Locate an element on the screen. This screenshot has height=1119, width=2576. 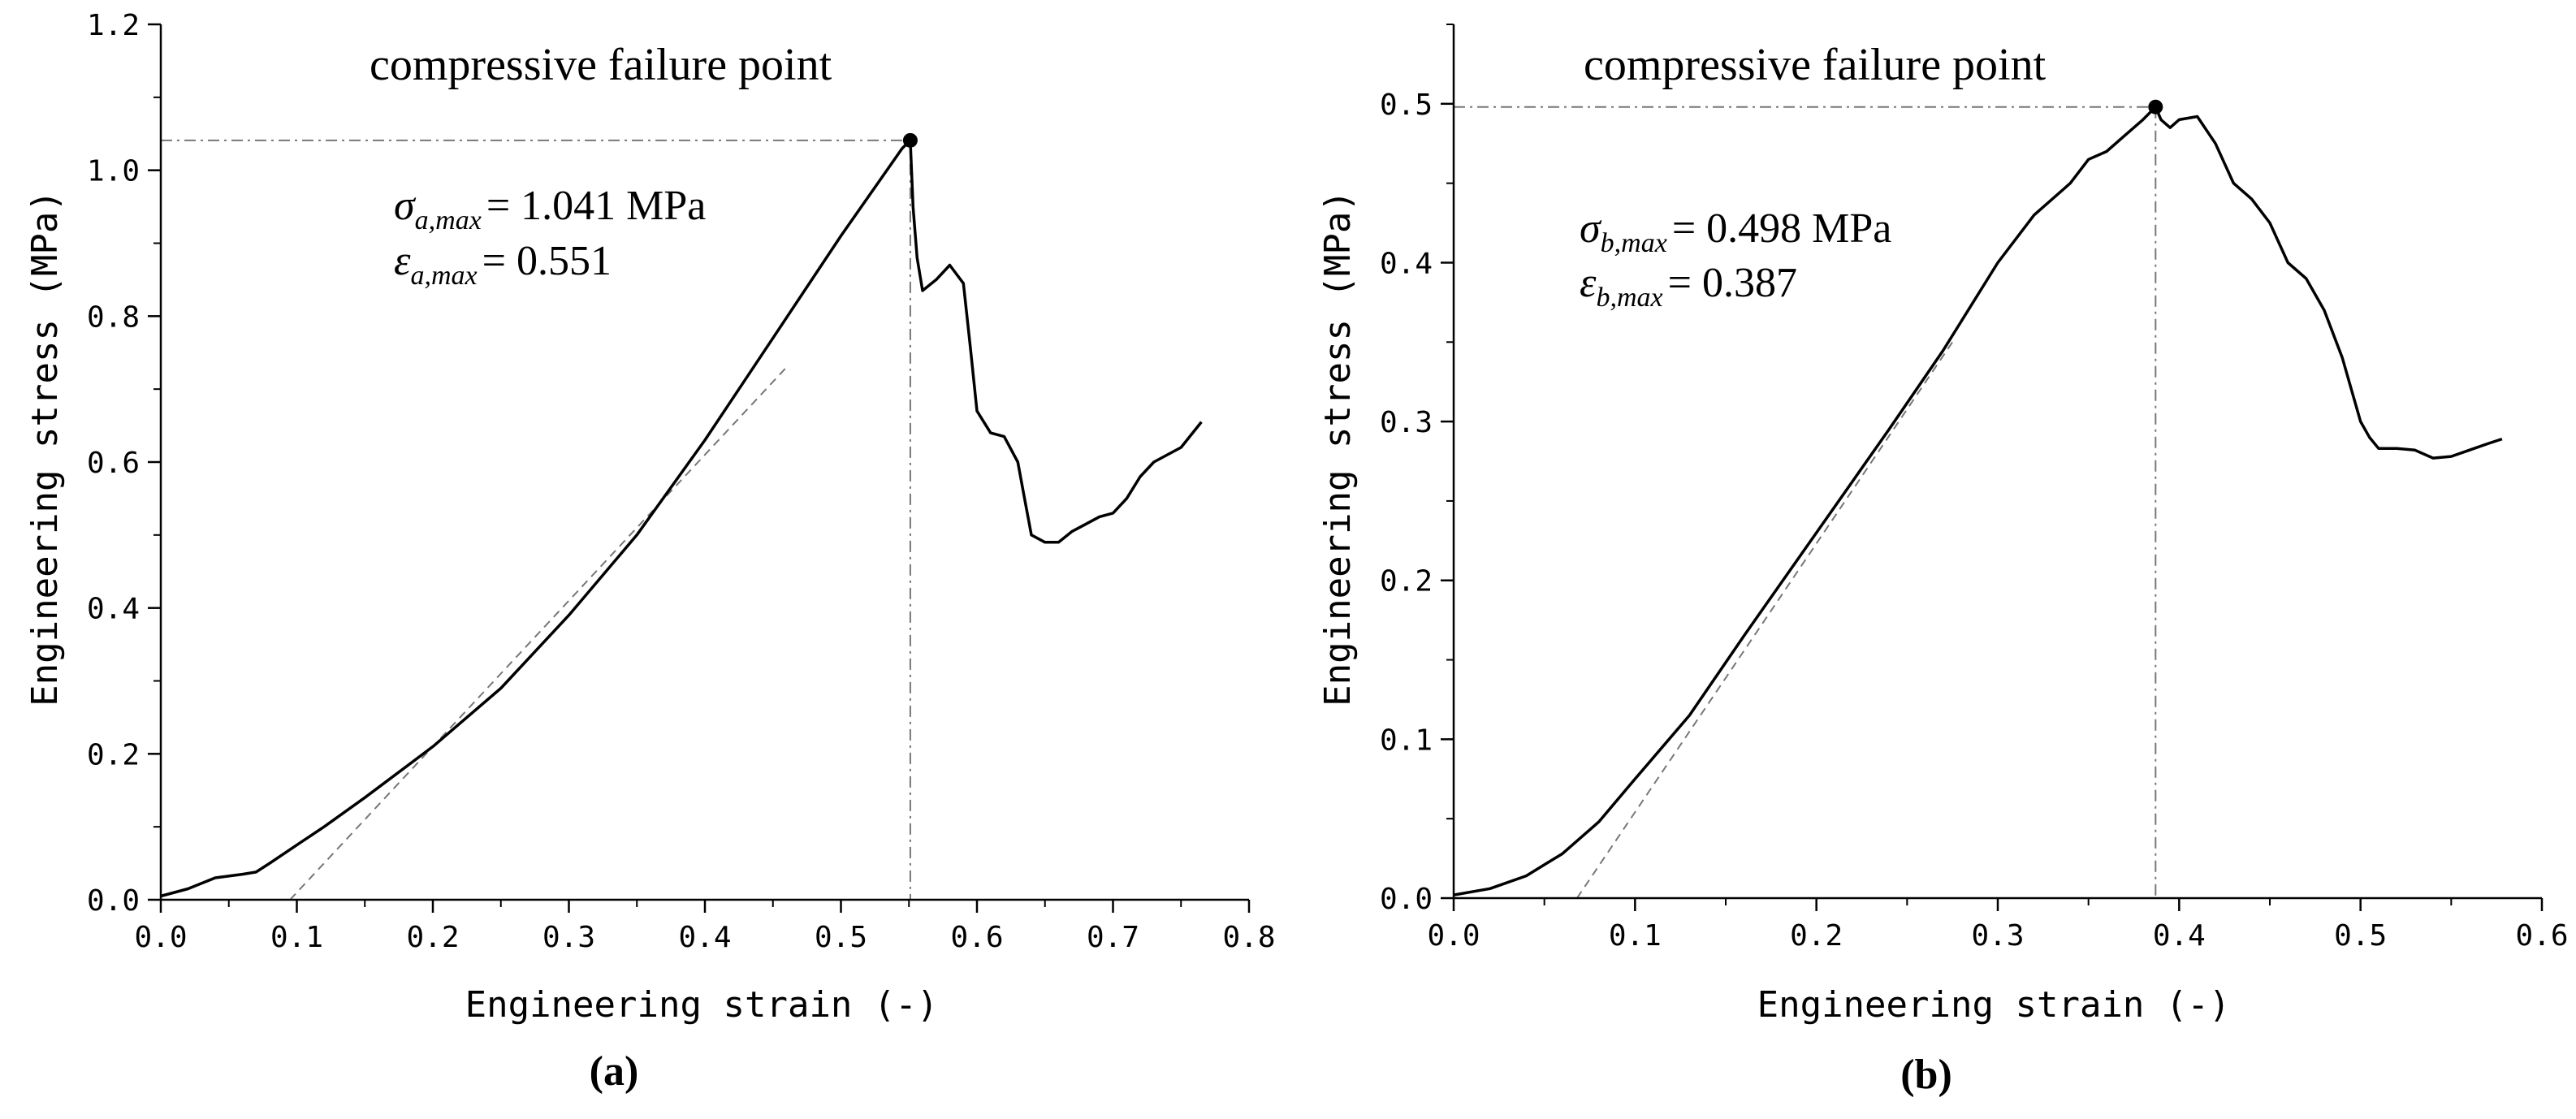
x-tick-label-a: 0.0 is located at coordinates (161, 937).